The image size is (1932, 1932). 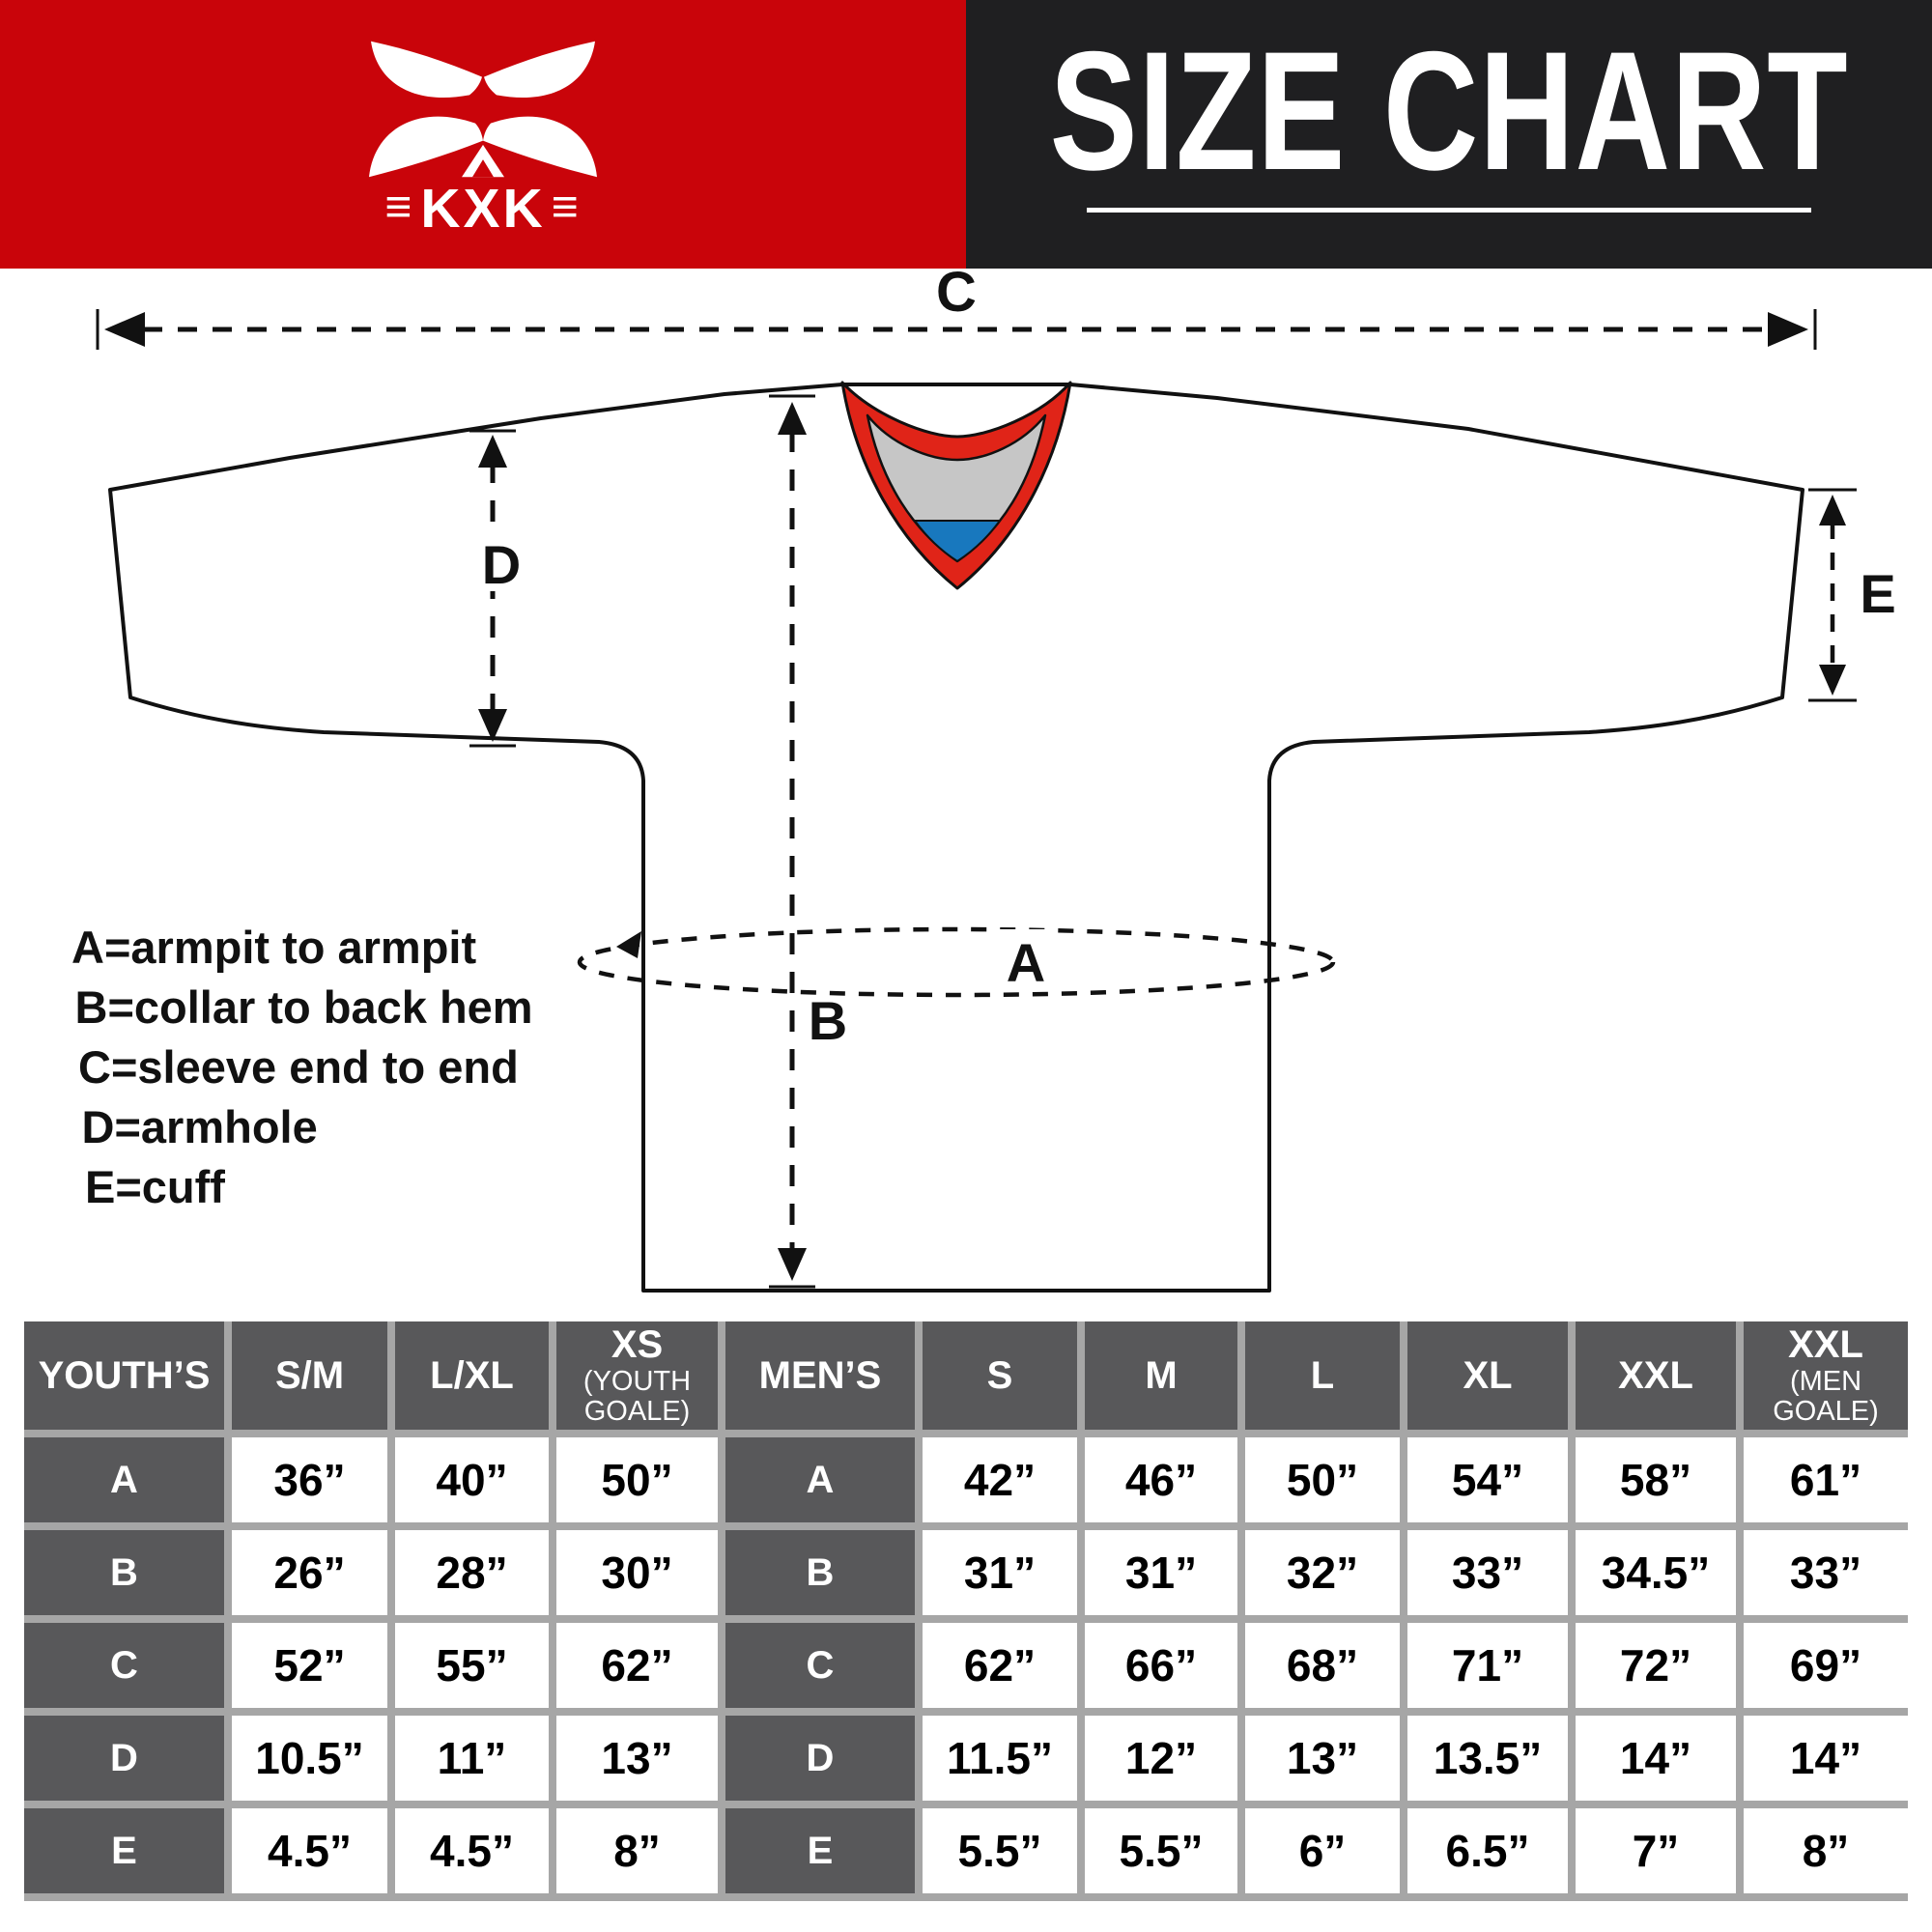 What do you see at coordinates (637, 1850) in the screenshot?
I see `youth-size-value: 8”` at bounding box center [637, 1850].